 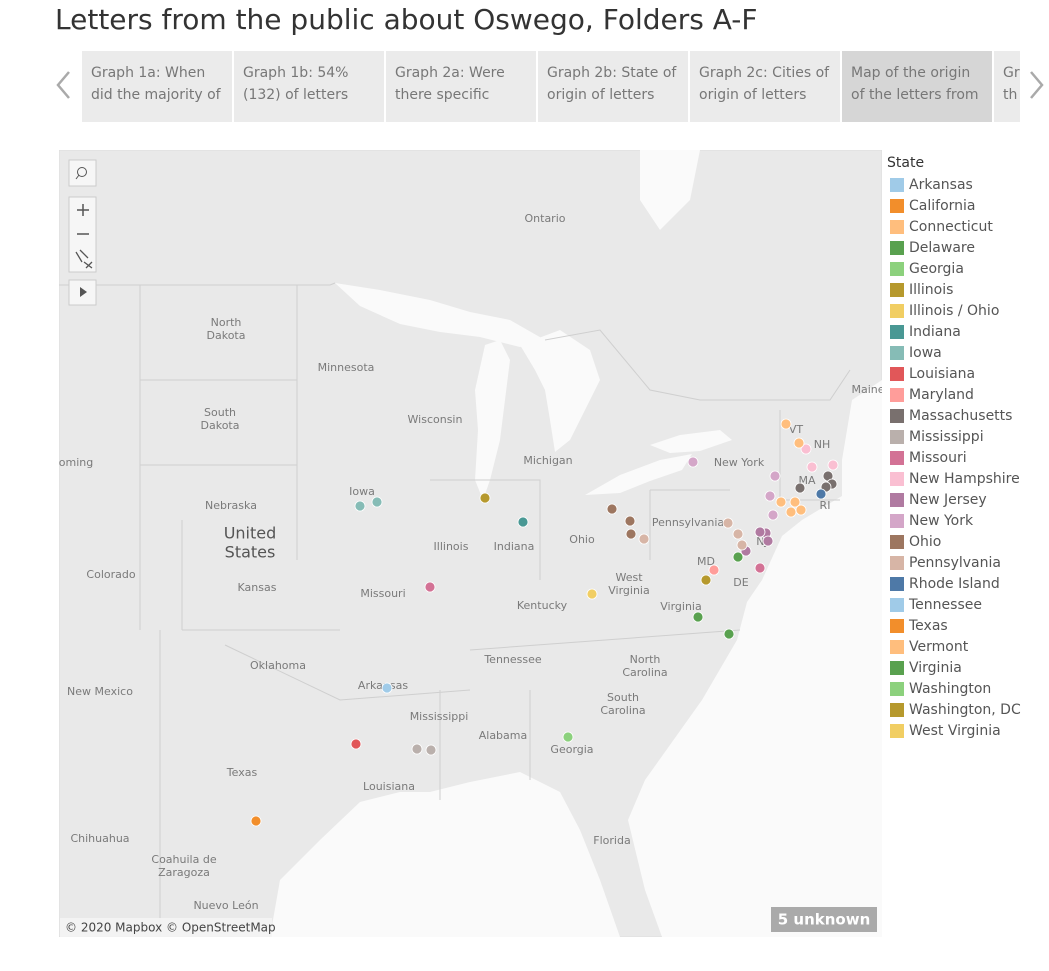 I want to click on legend-label: New Hampshire, so click(x=964, y=479).